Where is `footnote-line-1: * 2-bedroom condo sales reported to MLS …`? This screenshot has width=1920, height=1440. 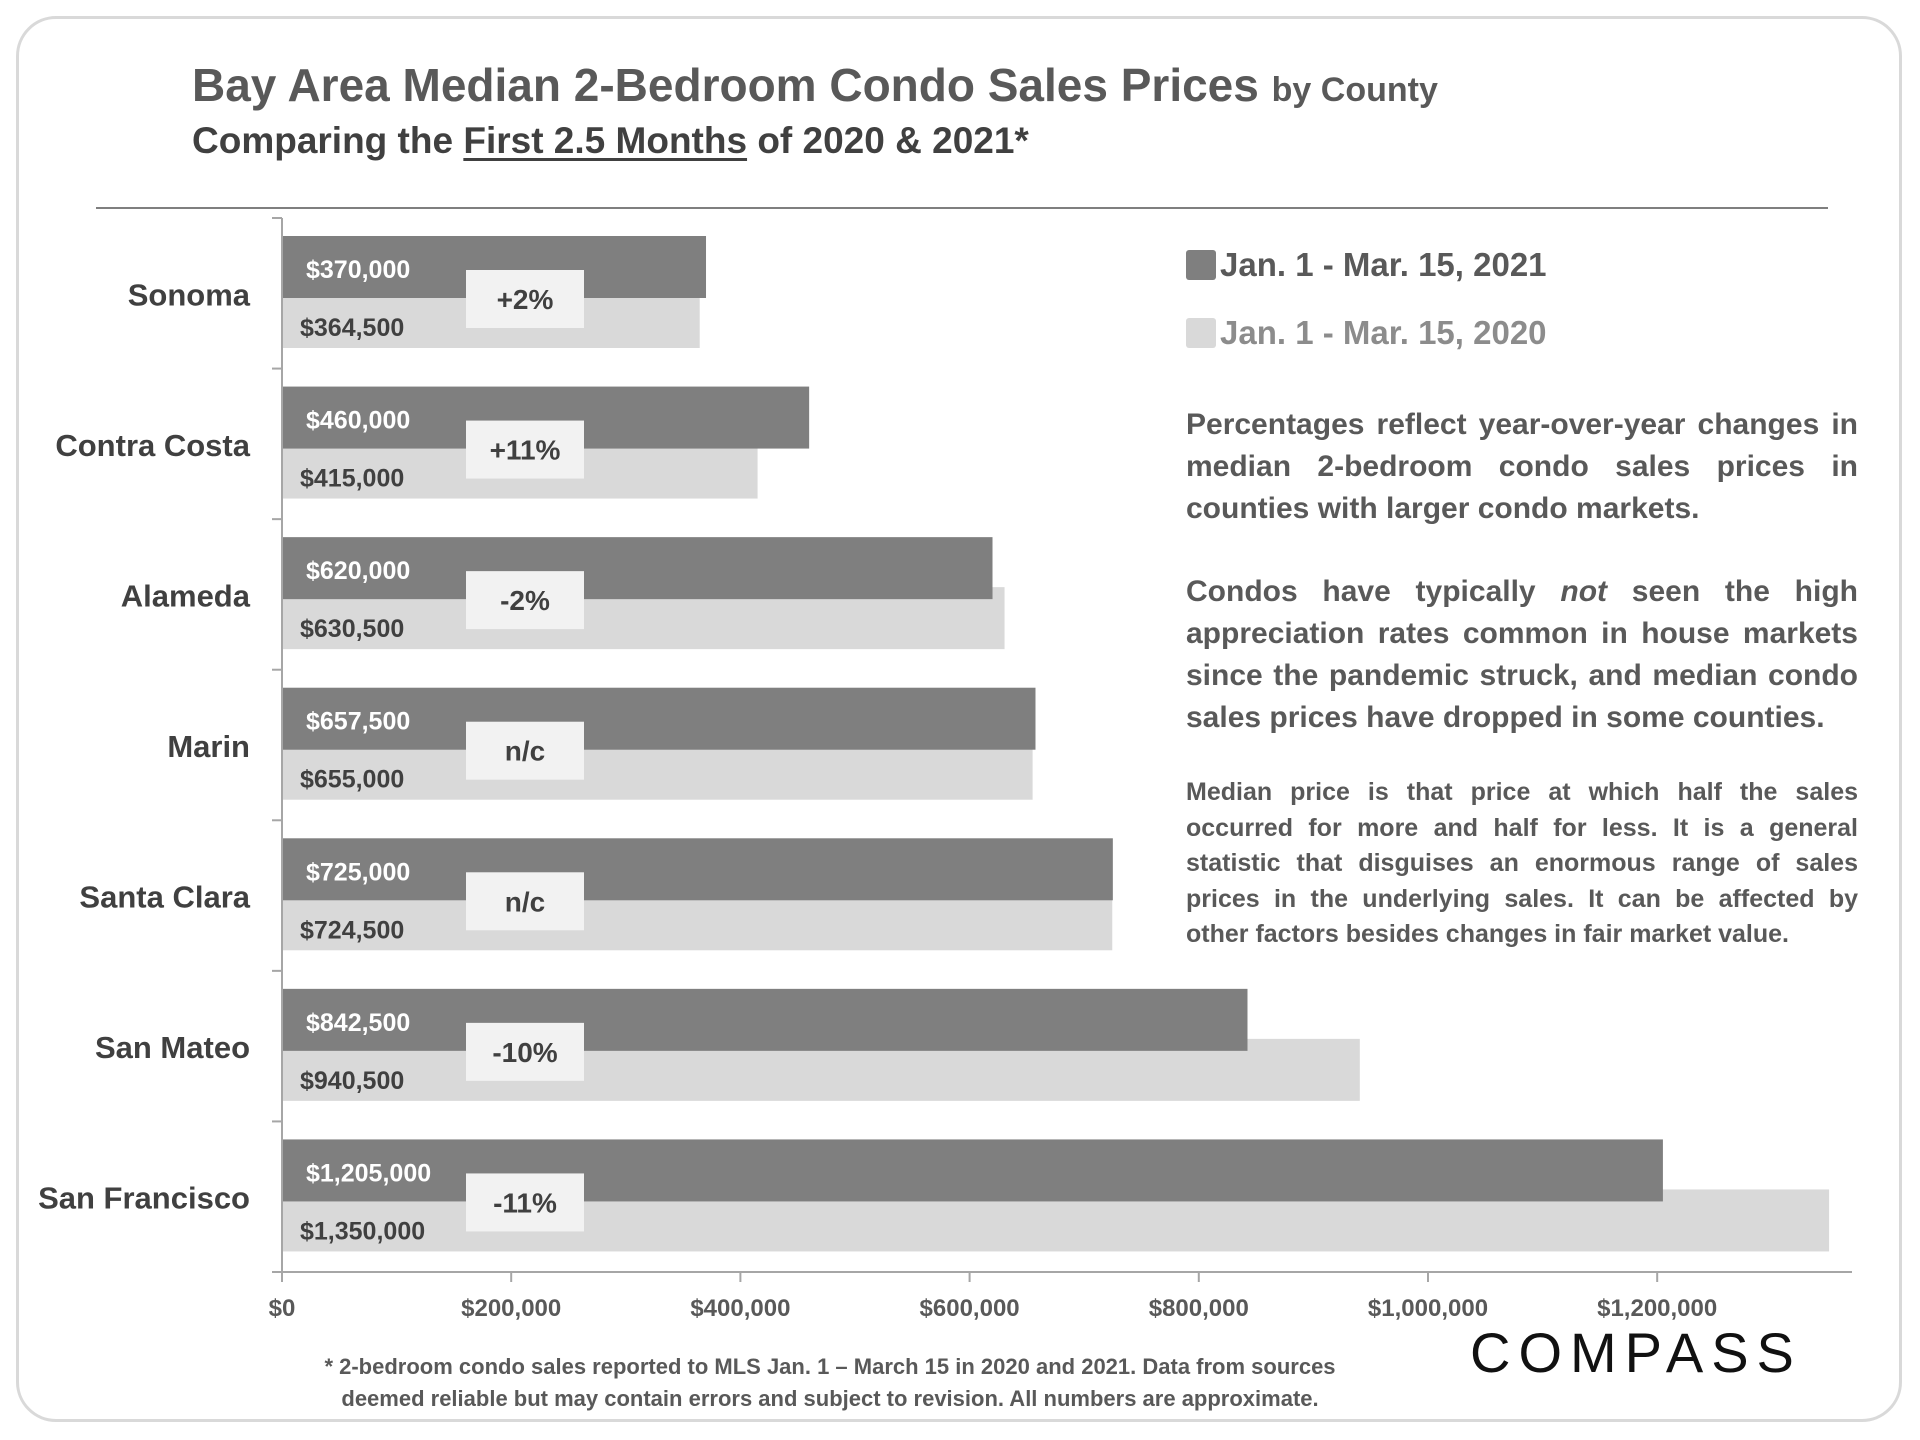
footnote-line-1: * 2-bedroom condo sales reported to MLS … is located at coordinates (830, 1366).